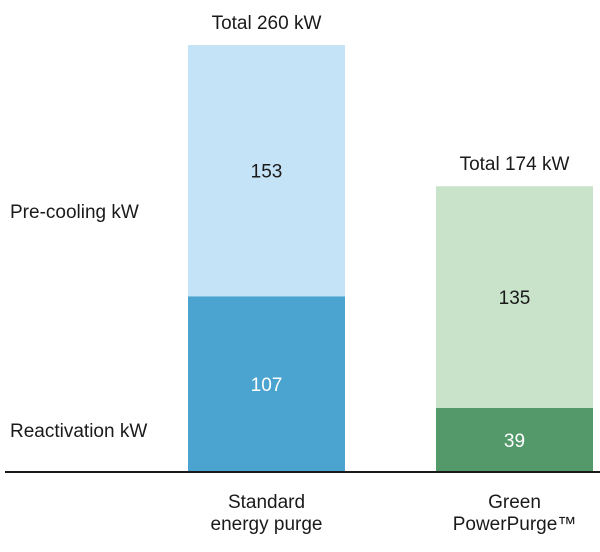 The width and height of the screenshot is (600, 552). What do you see at coordinates (515, 164) in the screenshot?
I see `total-label-green-powerpurge: Total 174 kW` at bounding box center [515, 164].